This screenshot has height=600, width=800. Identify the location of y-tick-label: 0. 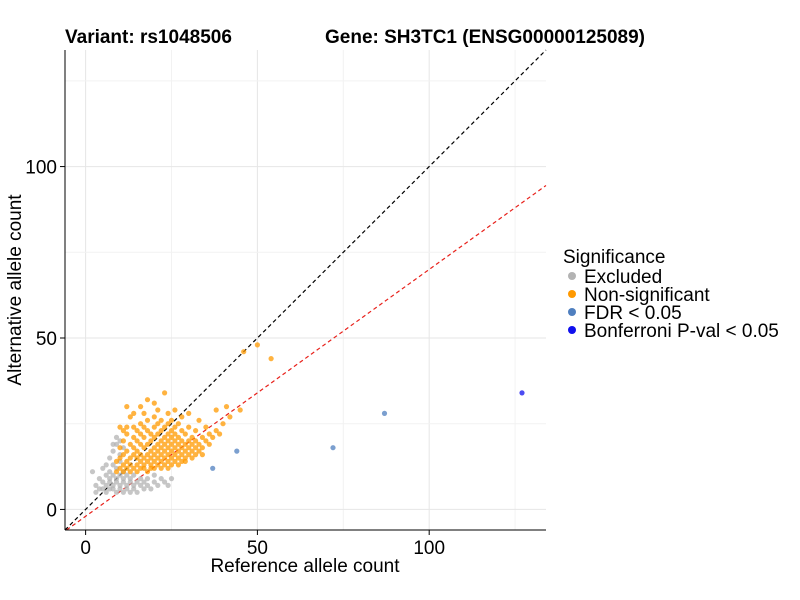
(51, 510).